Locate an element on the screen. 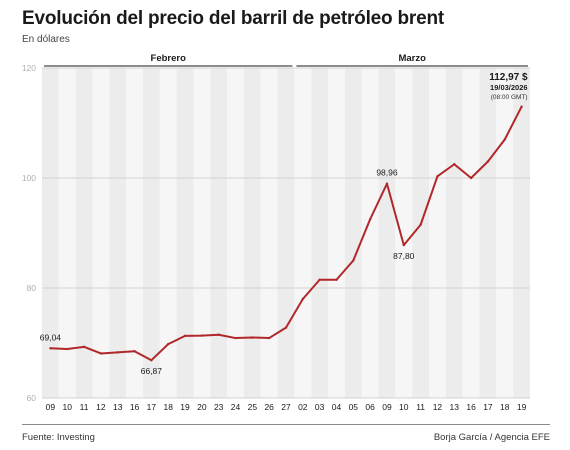 The image size is (570, 450). month-label: Marzo is located at coordinates (412, 58).